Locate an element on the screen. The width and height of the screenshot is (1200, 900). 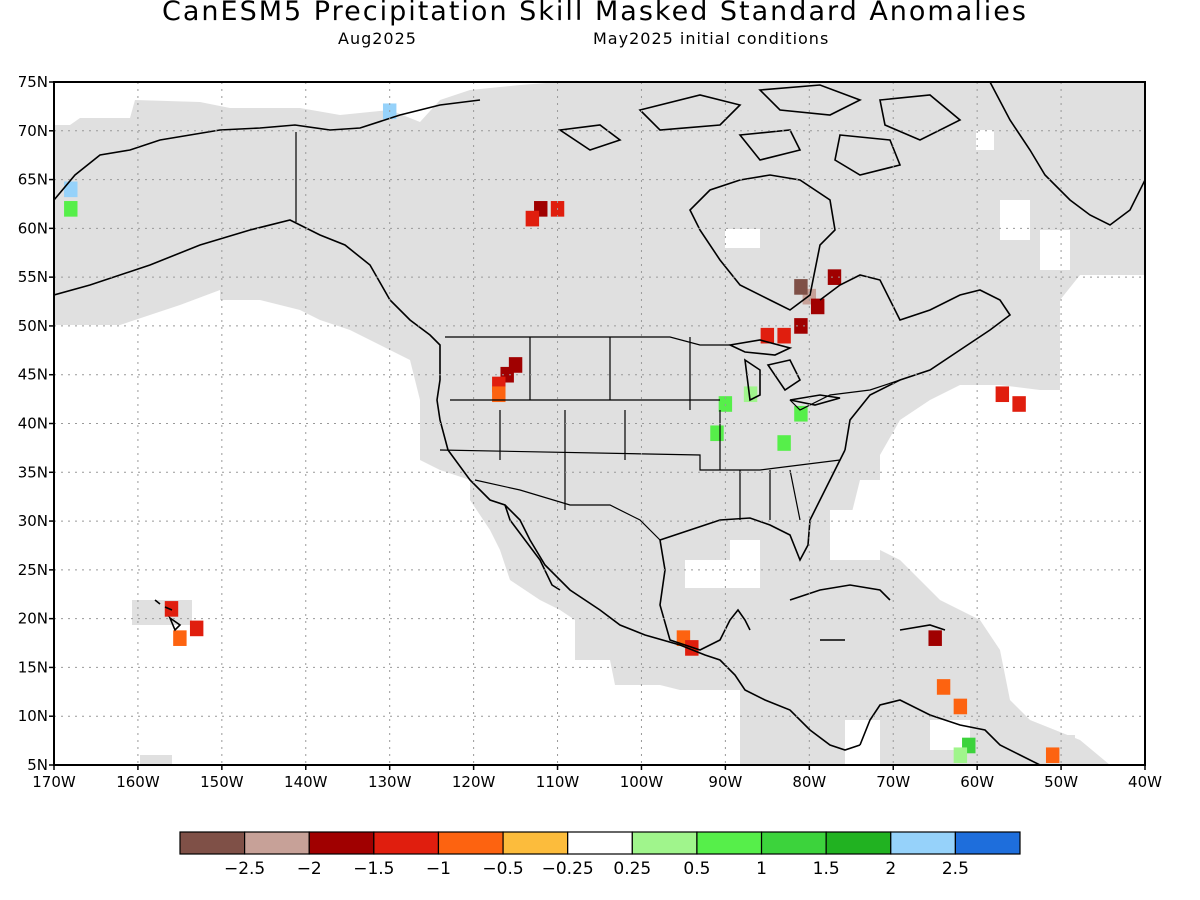
y-tick-label: 10N is located at coordinates (33, 716).